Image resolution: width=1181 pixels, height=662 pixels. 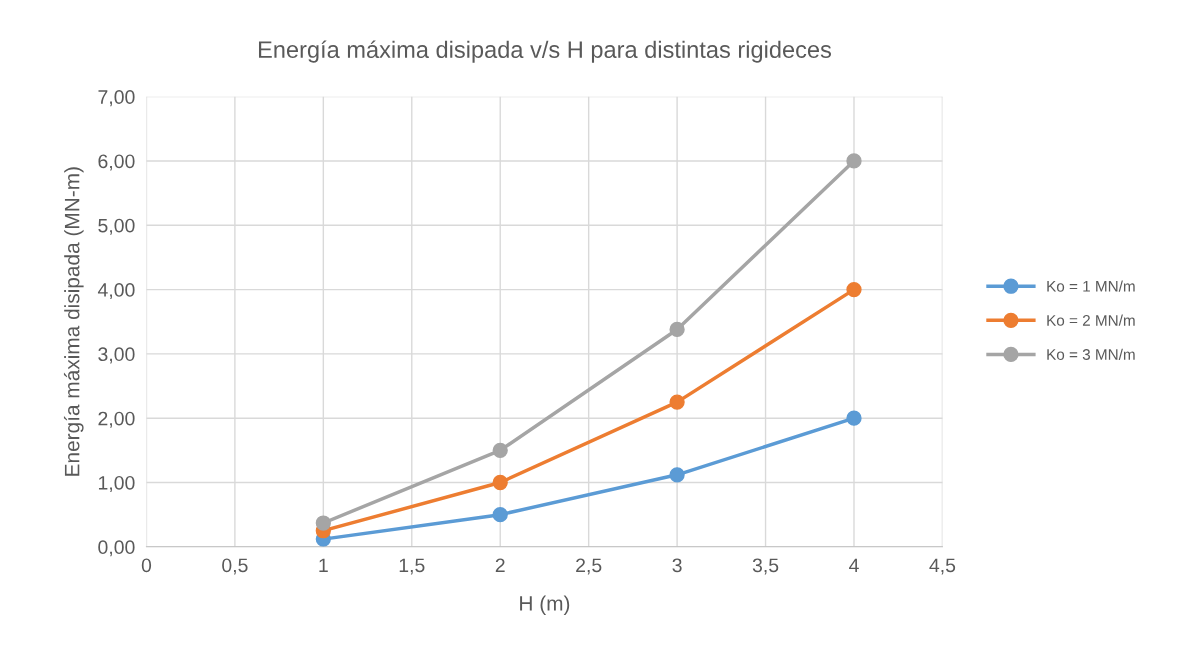 I want to click on y-tick-label: 5,00, so click(x=116, y=226).